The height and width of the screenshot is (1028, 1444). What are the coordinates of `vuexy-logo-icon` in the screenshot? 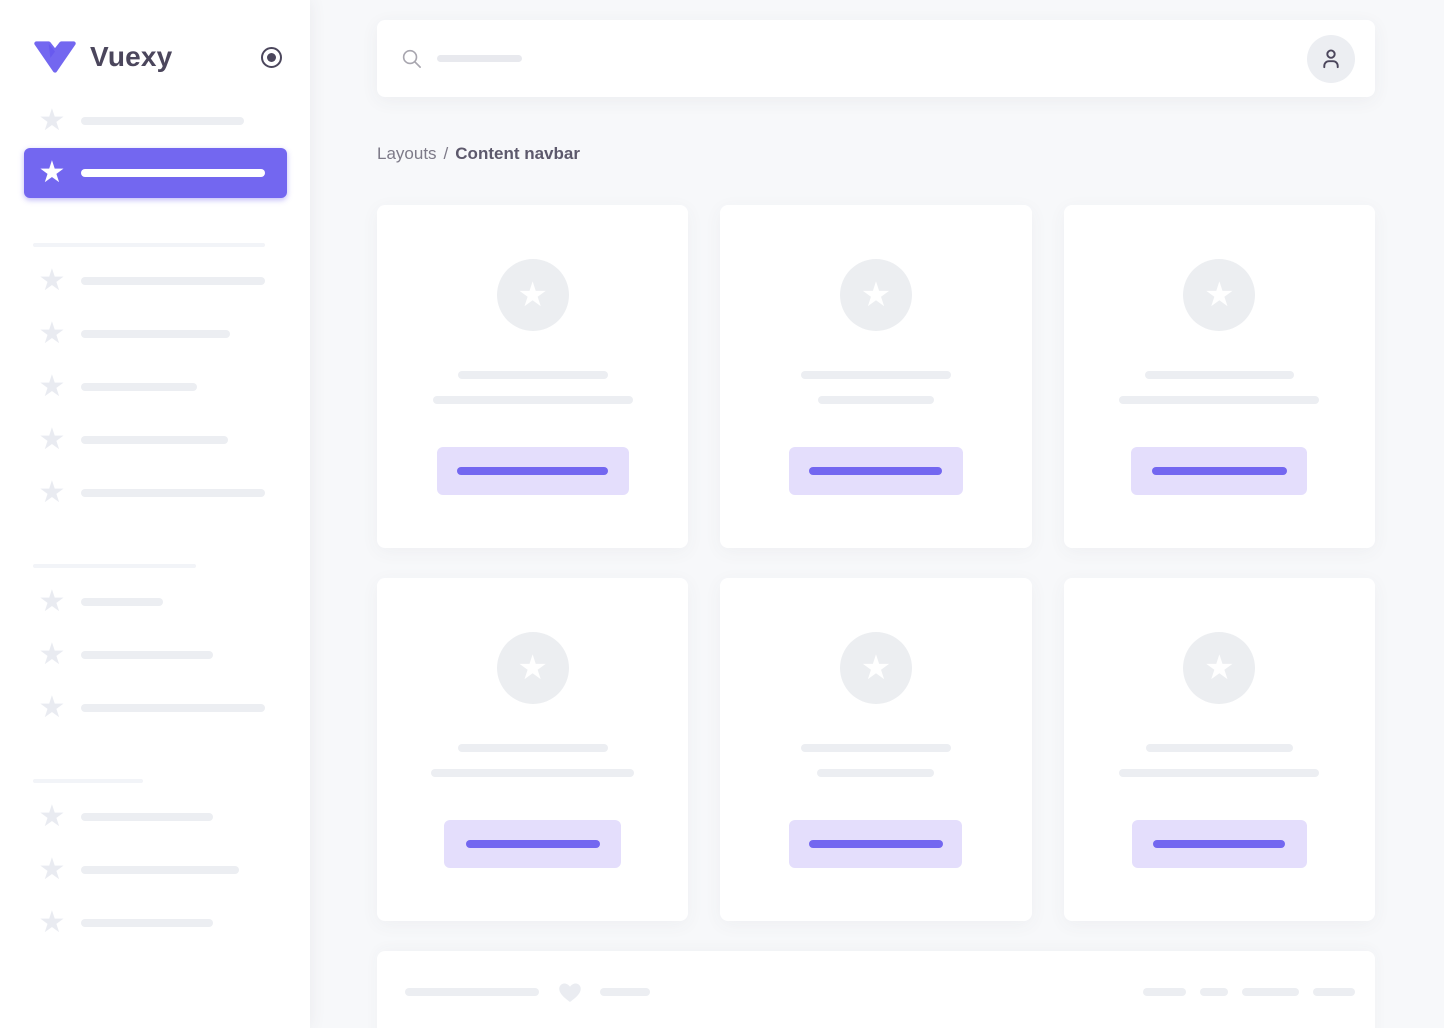 It's located at (55, 57).